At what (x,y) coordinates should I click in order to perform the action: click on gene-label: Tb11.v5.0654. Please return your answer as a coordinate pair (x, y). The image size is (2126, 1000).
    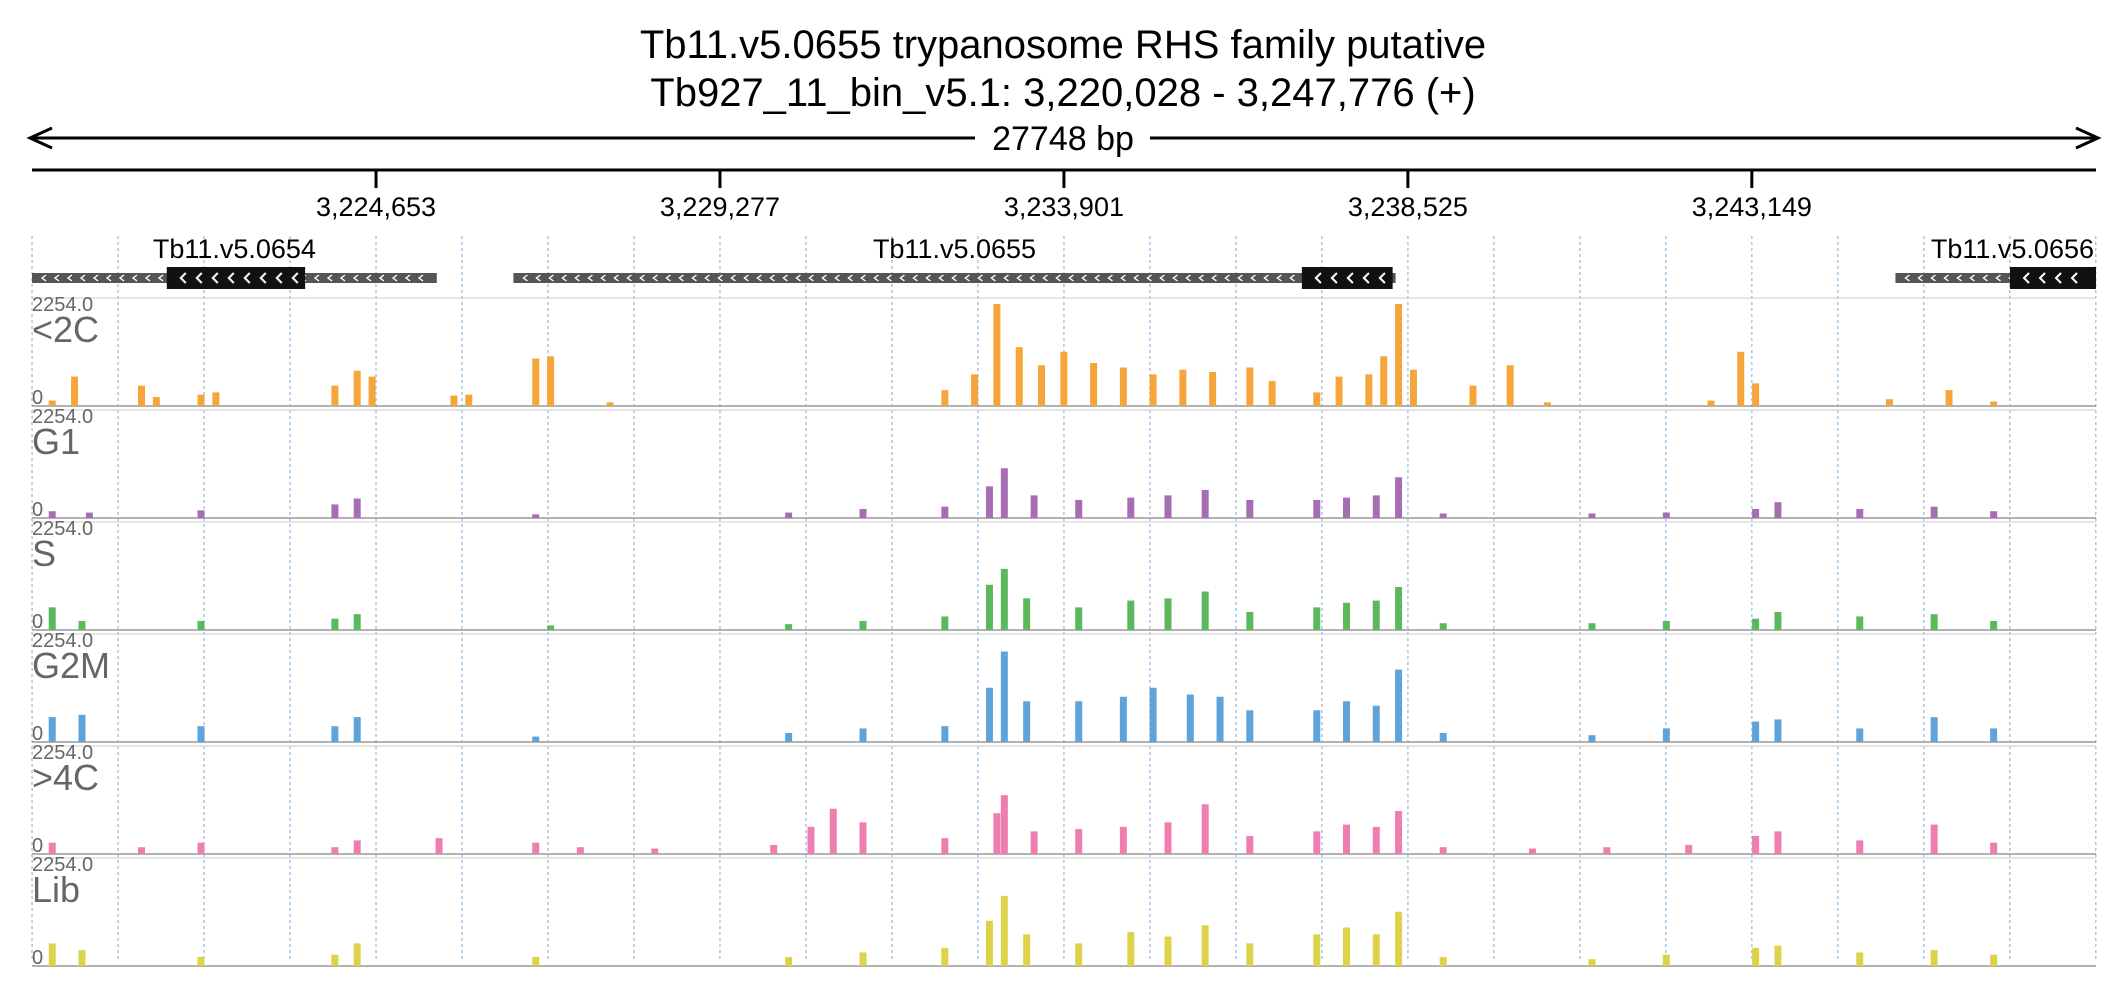
    Looking at the image, I should click on (234, 249).